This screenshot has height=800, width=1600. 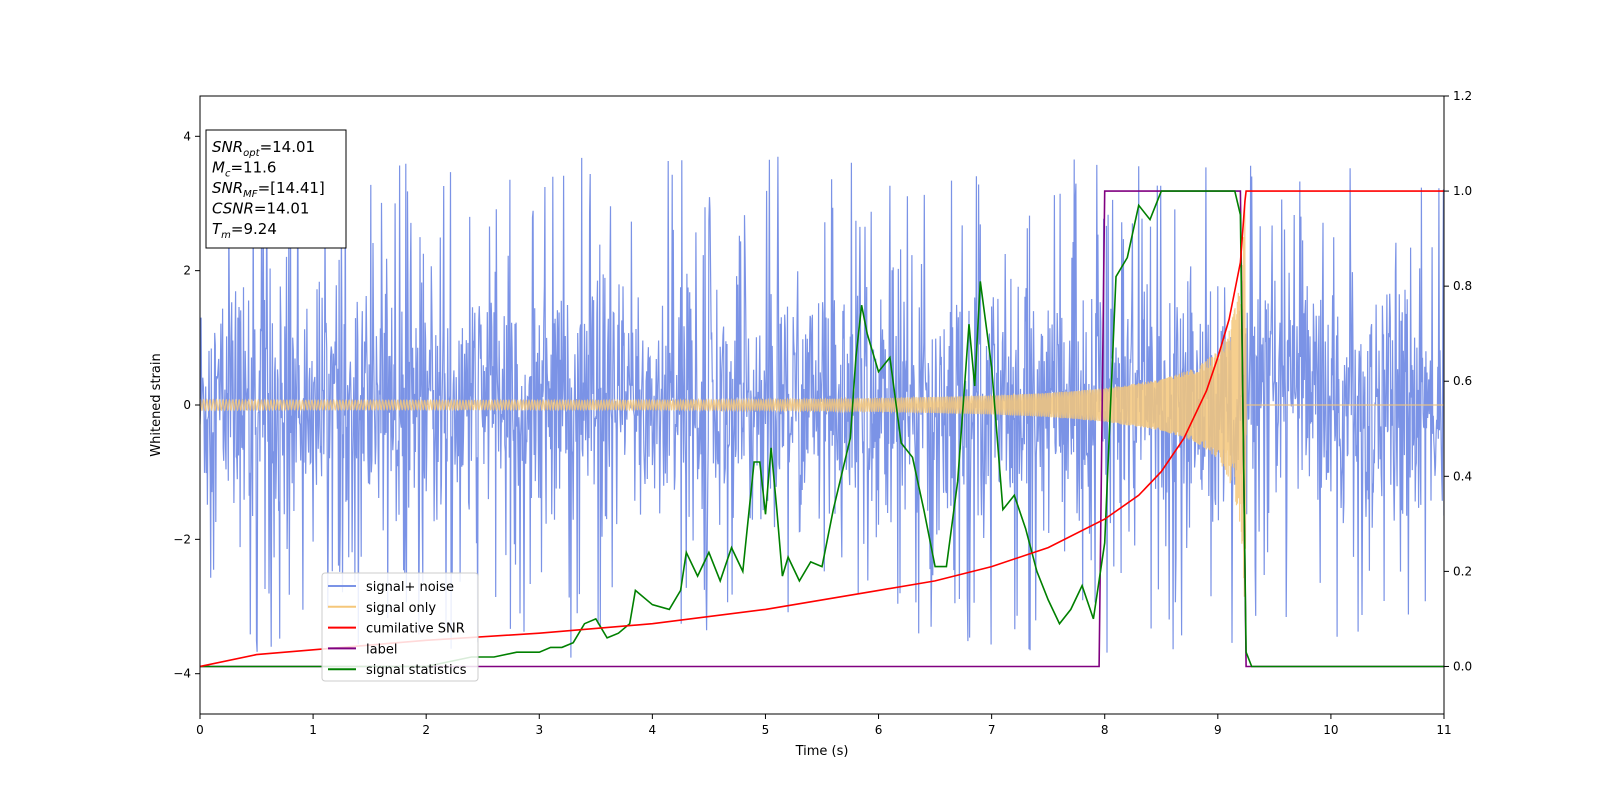 What do you see at coordinates (1462, 96) in the screenshot?
I see `y2-tick-label: 1.2` at bounding box center [1462, 96].